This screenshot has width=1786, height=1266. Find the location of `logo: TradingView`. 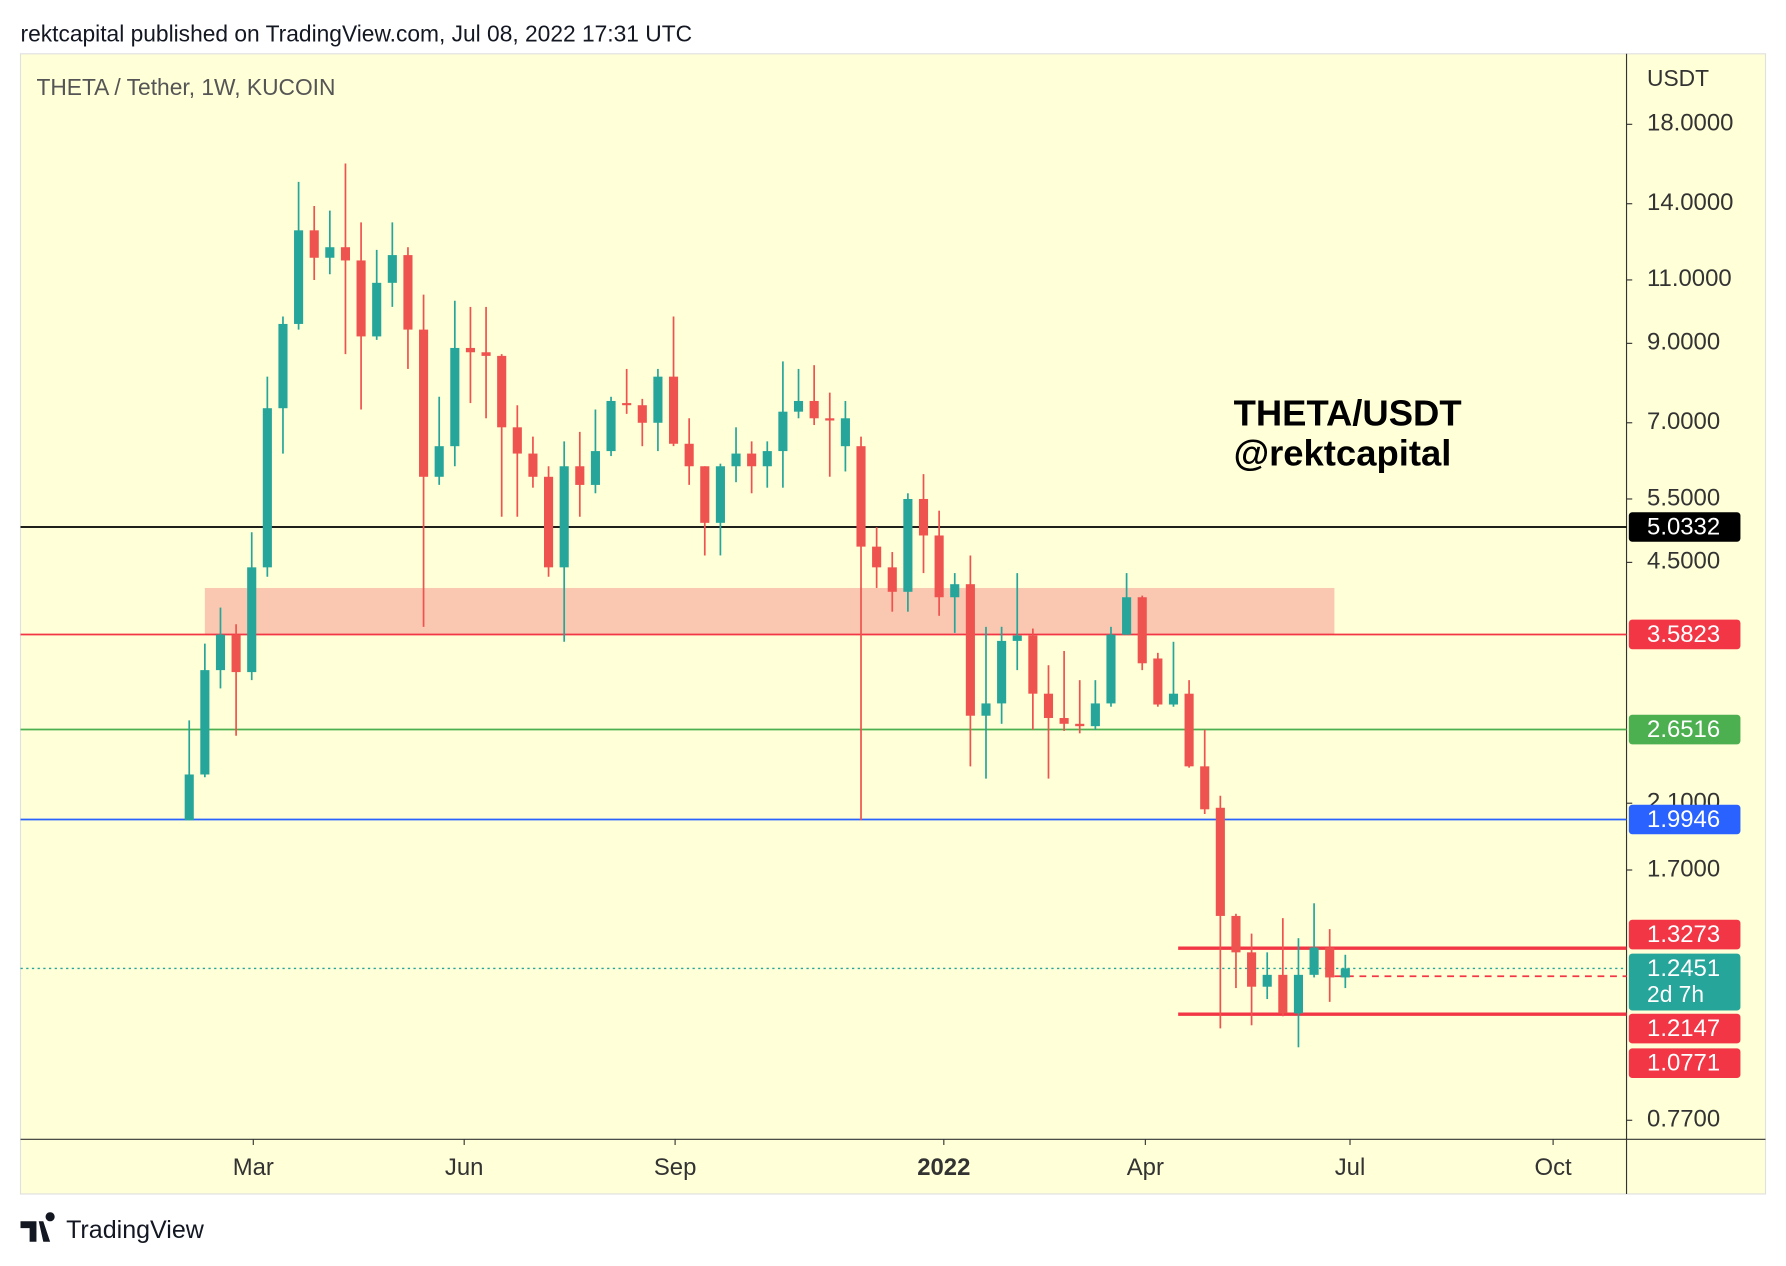

logo: TradingView is located at coordinates (112, 1228).